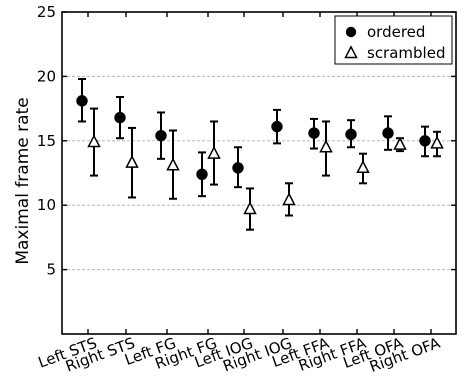 This screenshot has width=466, height=379. I want to click on legend-label-ordered: ordered, so click(396, 32).